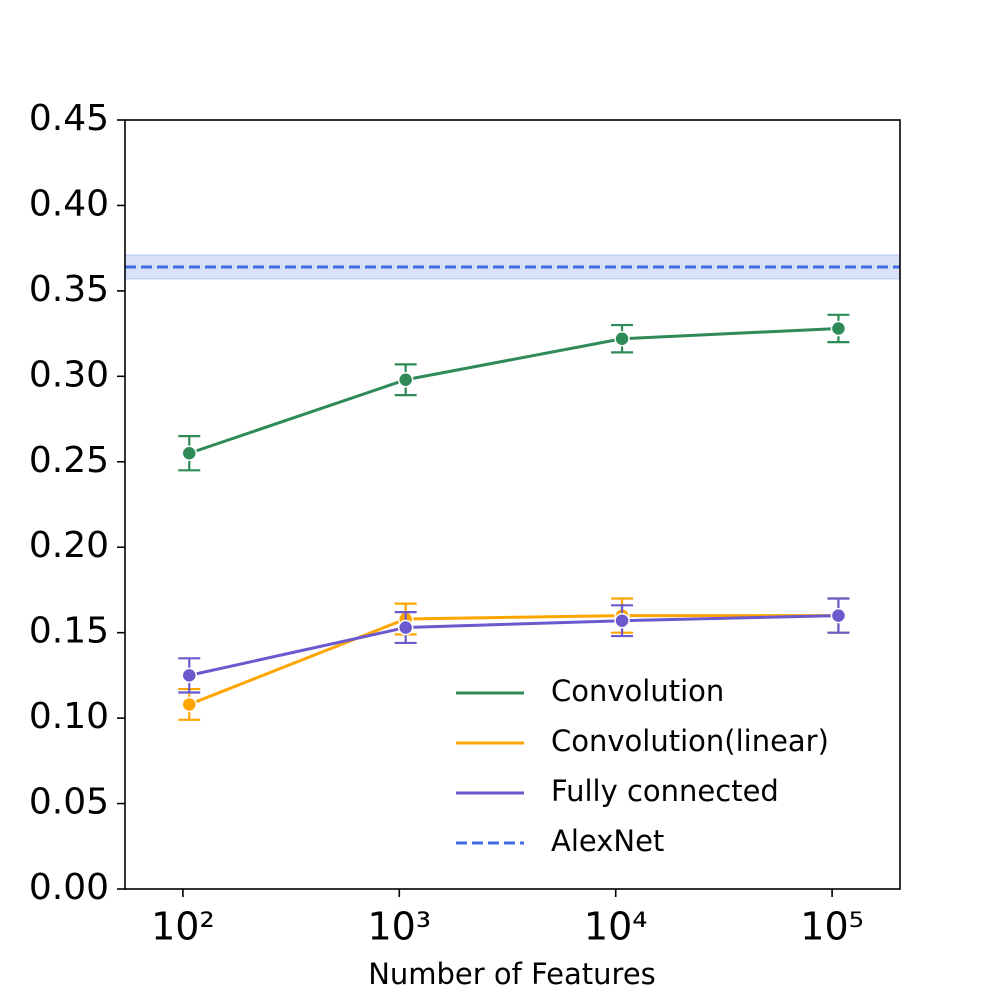 The width and height of the screenshot is (1000, 1000). I want to click on x-tick-label: 10², so click(183, 927).